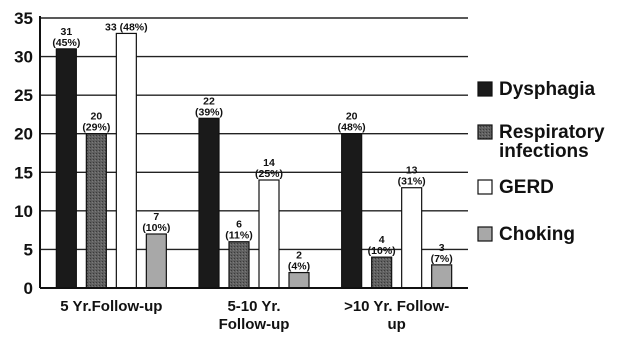 This screenshot has height=343, width=618. I want to click on data-label: 22, so click(209, 101).